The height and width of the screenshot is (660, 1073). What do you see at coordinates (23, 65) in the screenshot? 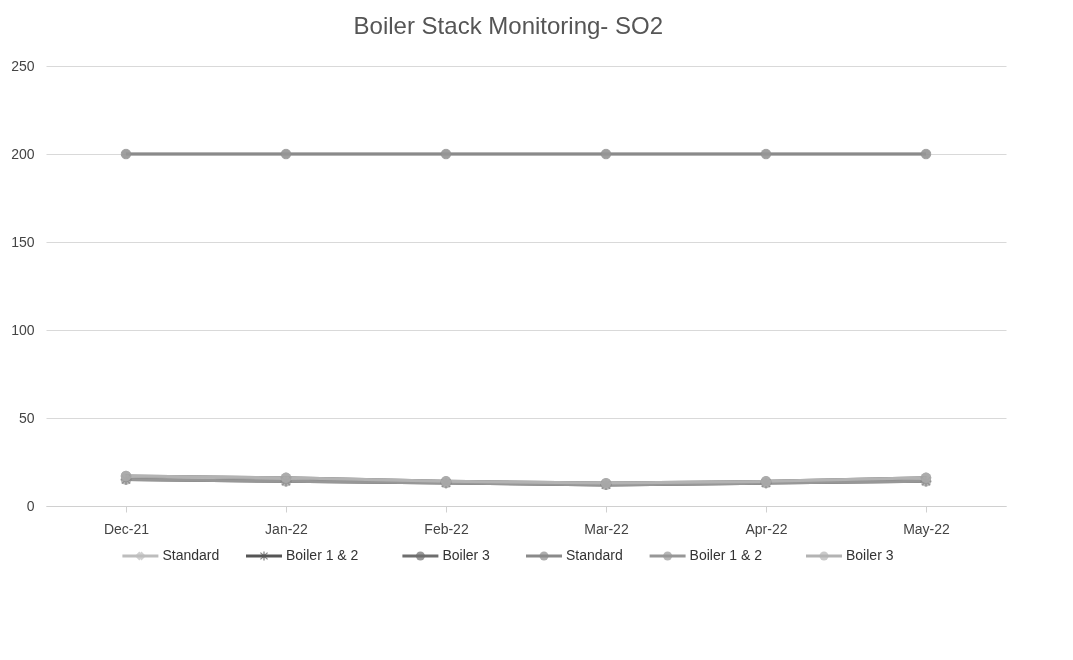
I see `y-tick-label: 250` at bounding box center [23, 65].